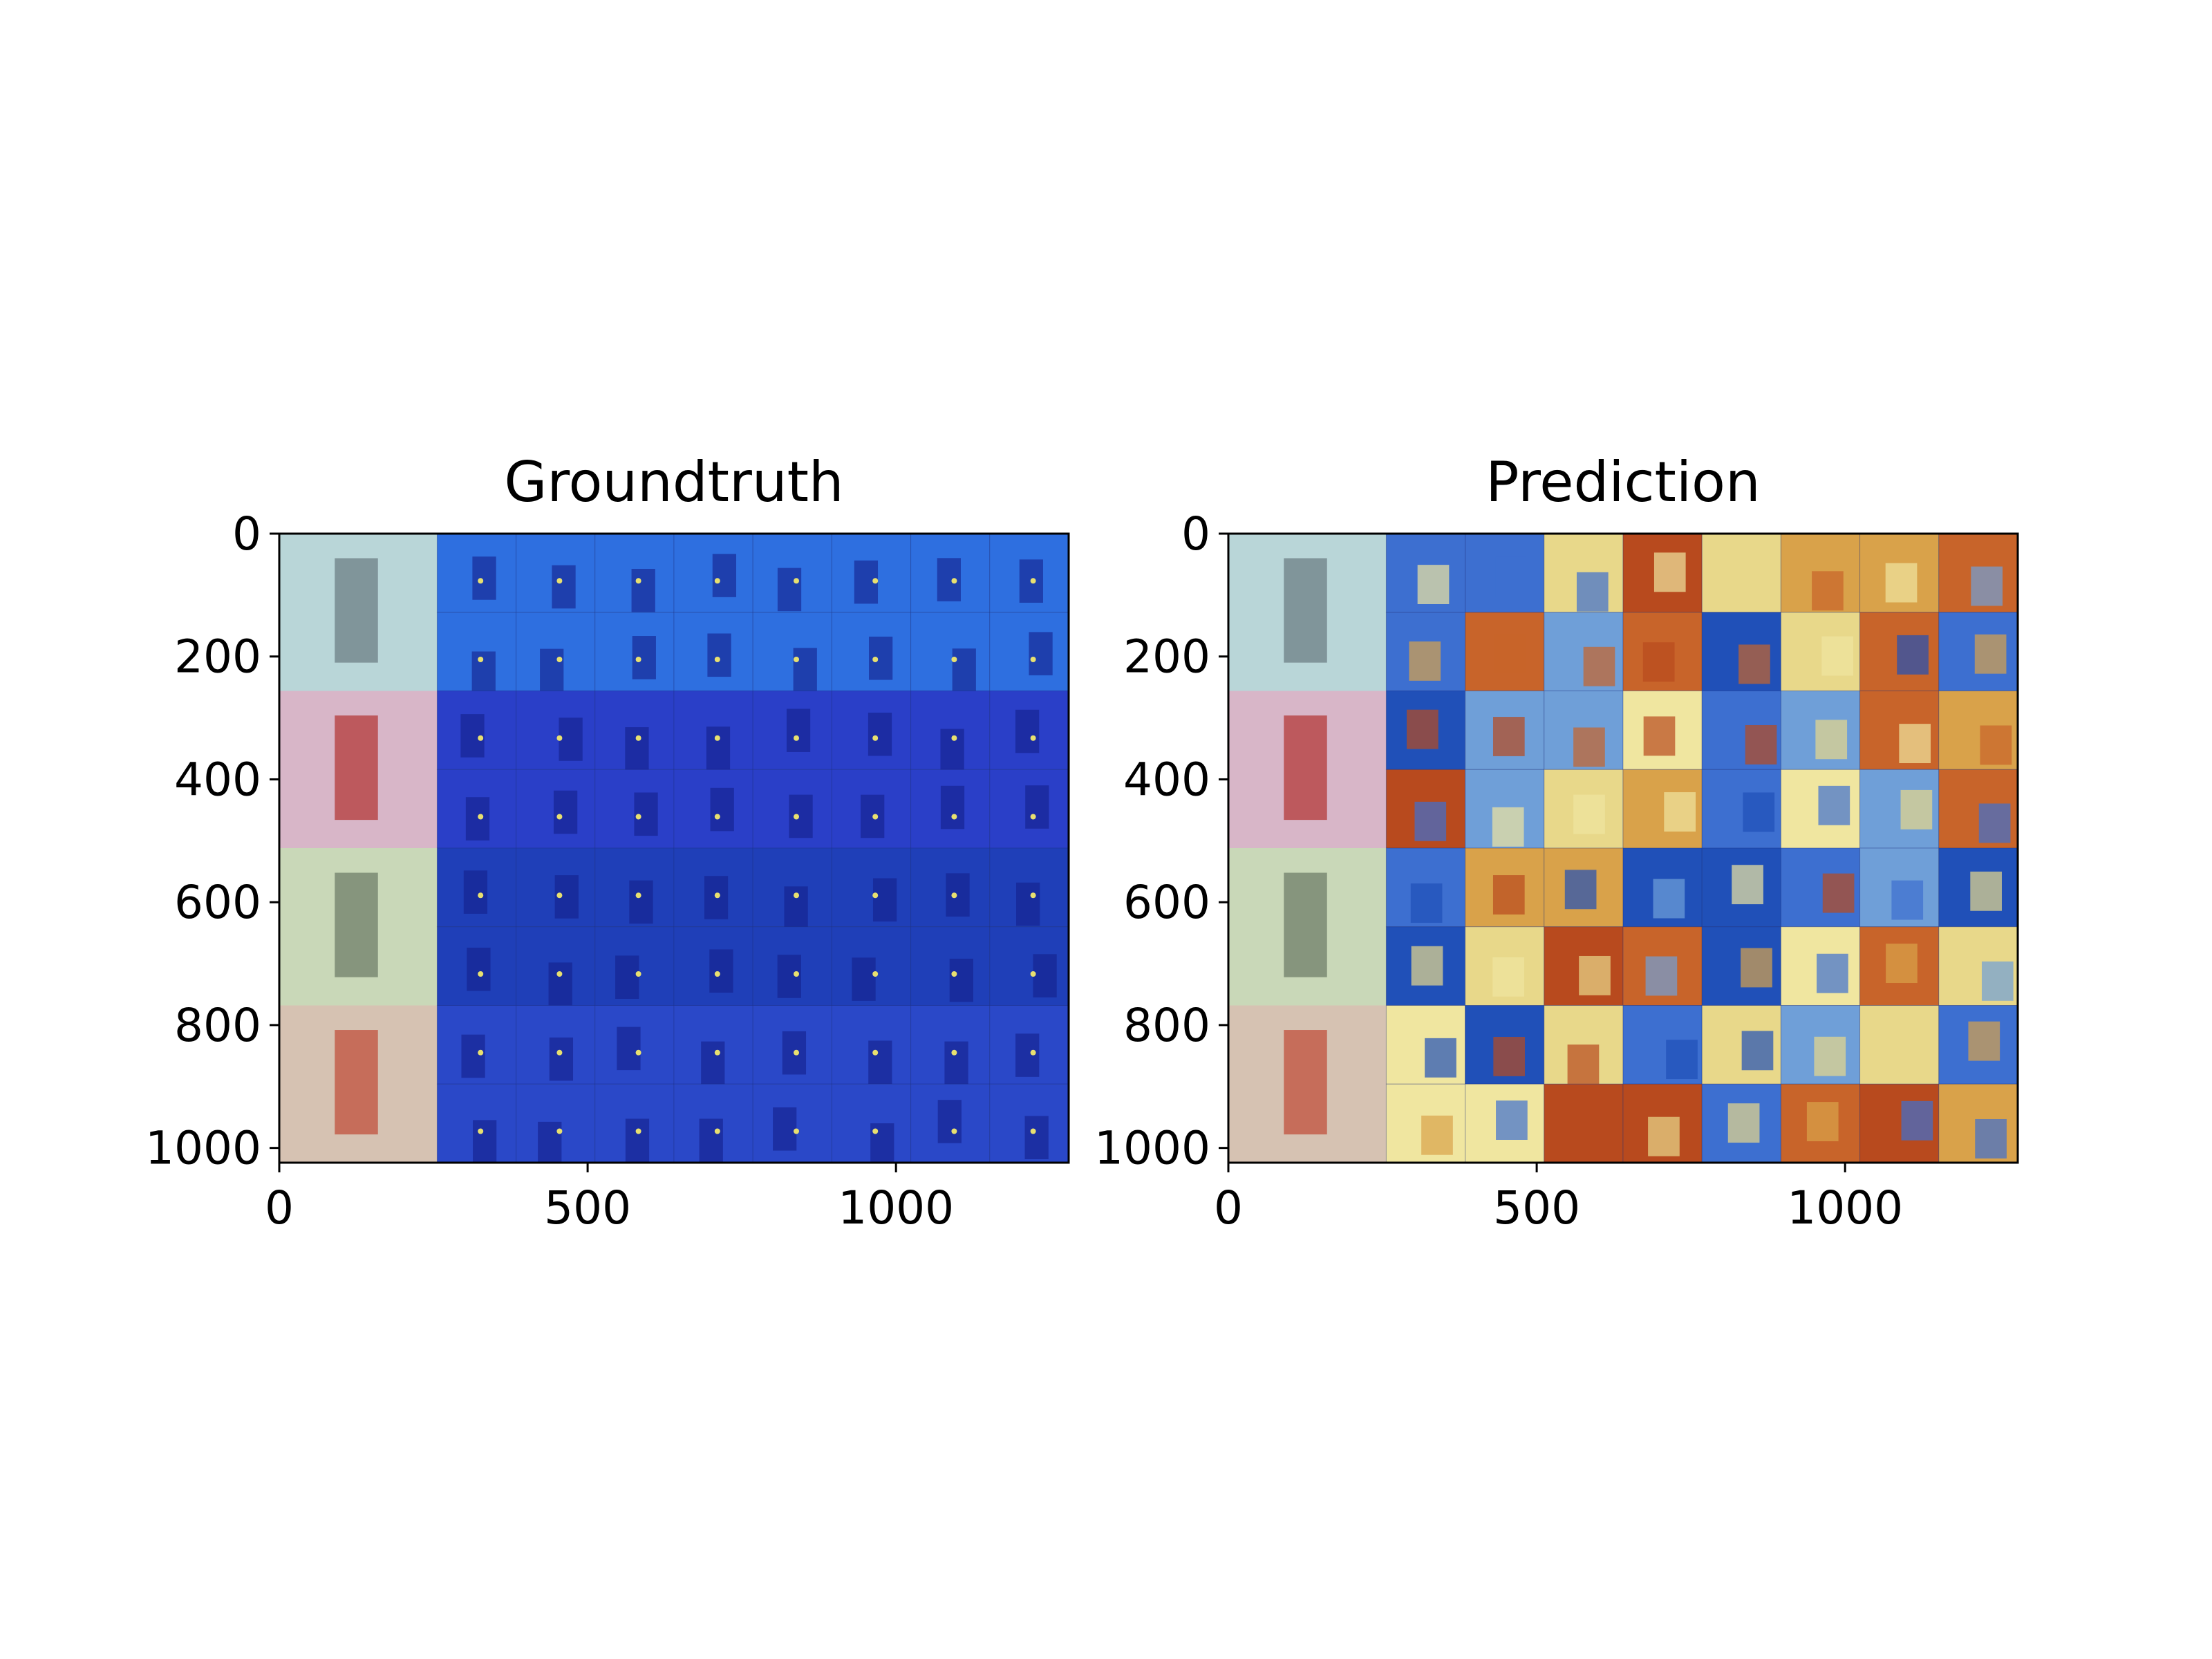  What do you see at coordinates (1623, 482) in the screenshot?
I see `chart-title: Prediction` at bounding box center [1623, 482].